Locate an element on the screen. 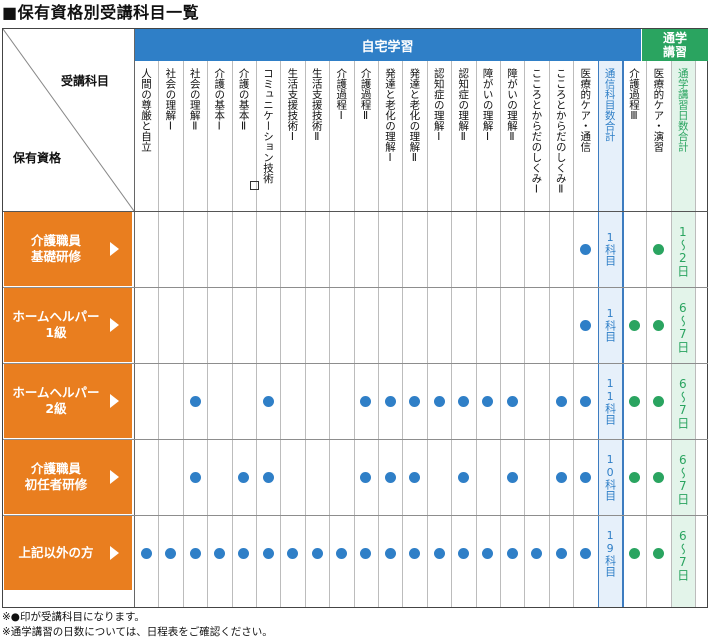 This screenshot has height=641, width=712. column-header-c22: 医療的ケア・演習 is located at coordinates (658, 110).